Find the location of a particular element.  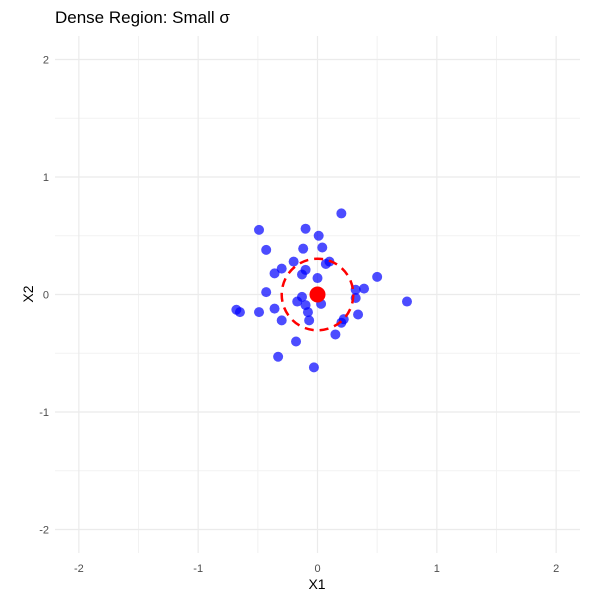

center-point is located at coordinates (317, 294).